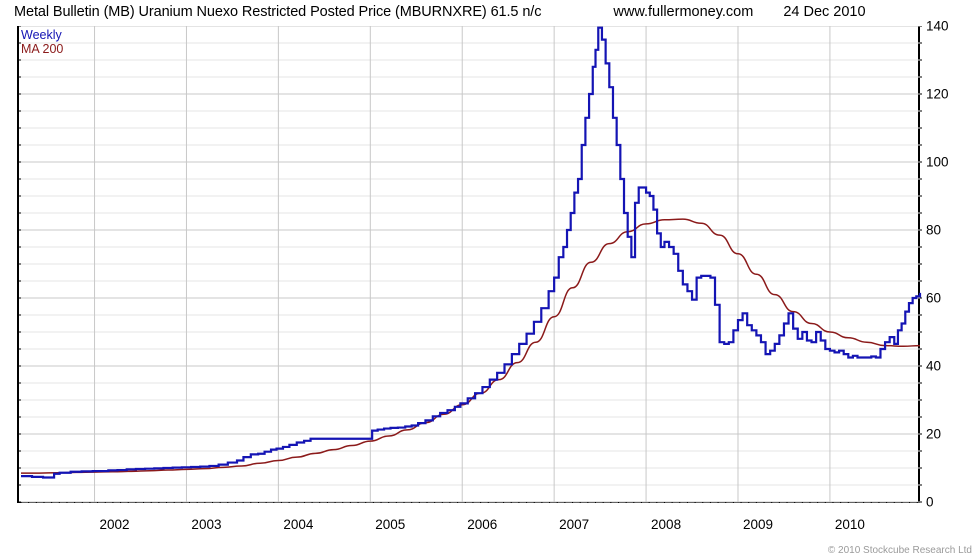 The height and width of the screenshot is (560, 980). I want to click on x-axis-tick-label: 2010, so click(849, 524).